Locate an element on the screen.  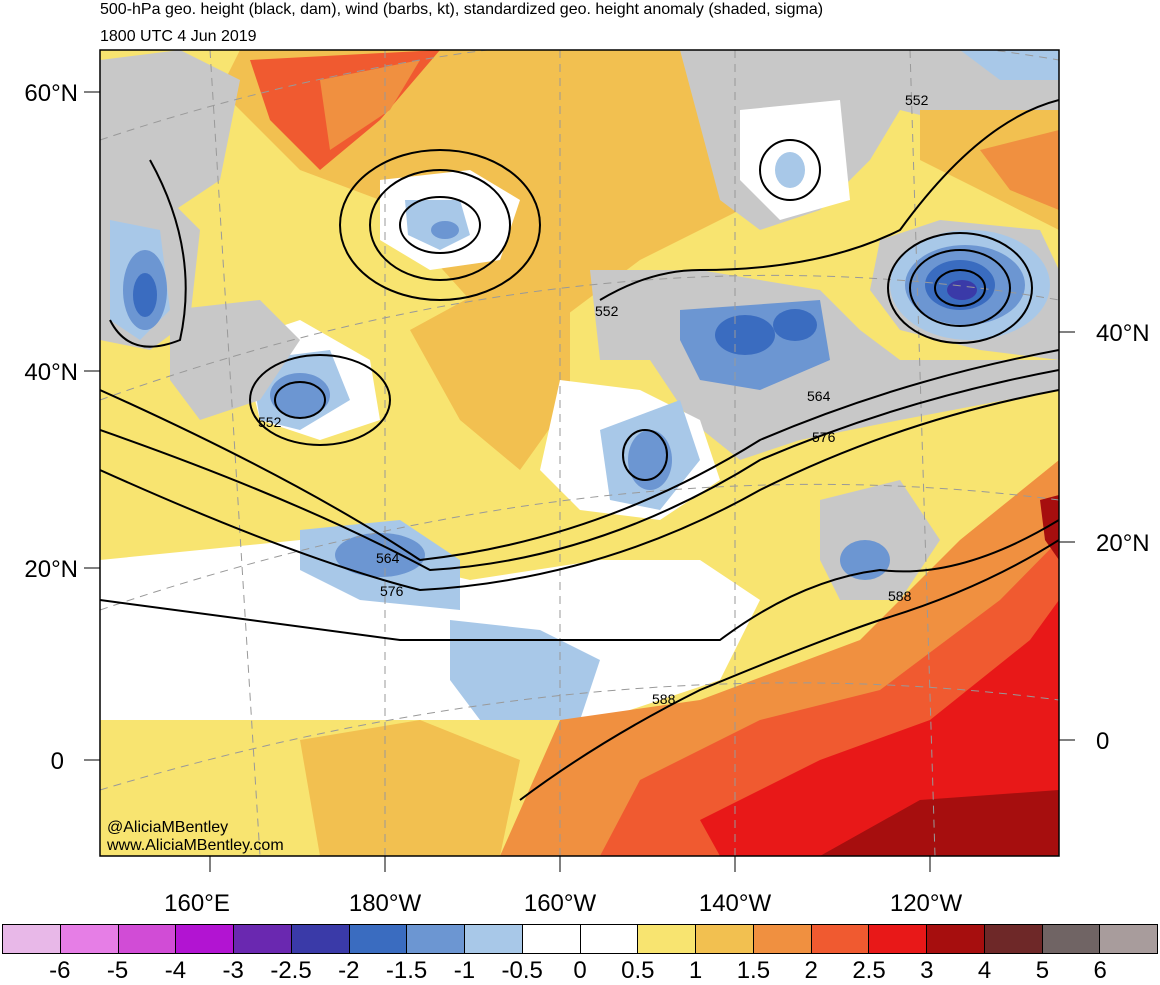
lat-label-right: 40°N is located at coordinates (1123, 333).